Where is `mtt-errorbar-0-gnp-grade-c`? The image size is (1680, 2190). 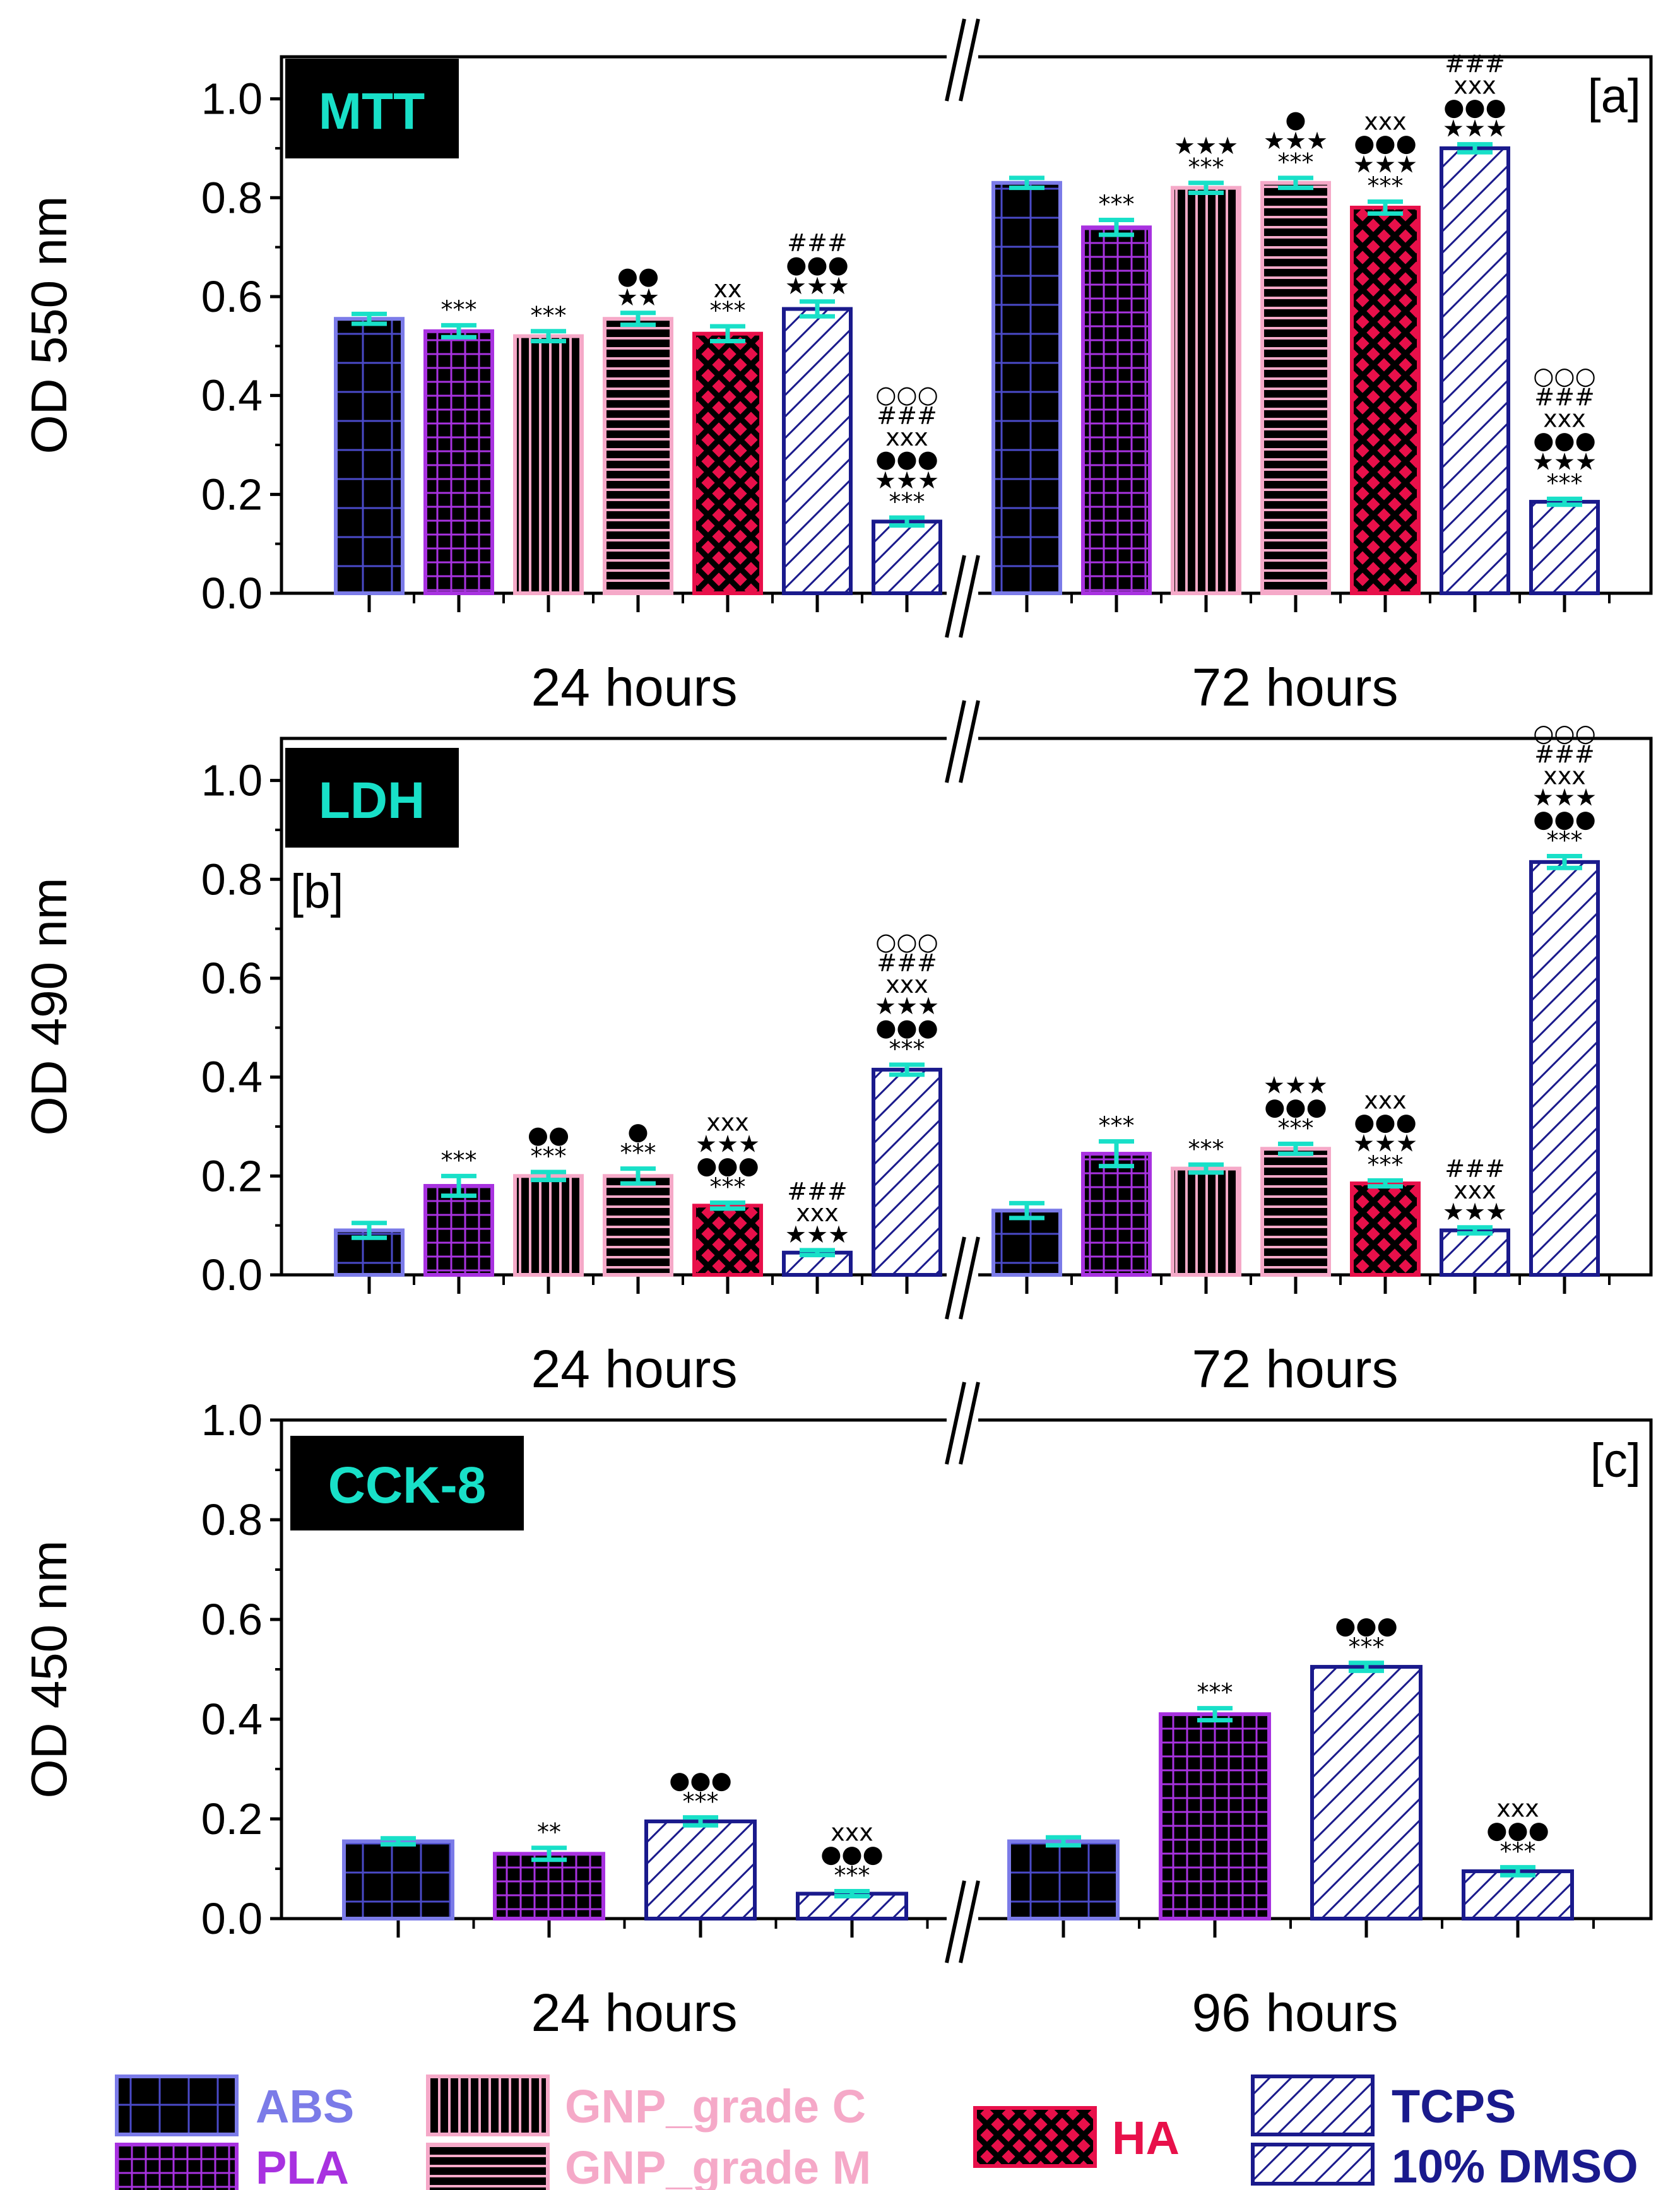
mtt-errorbar-0-gnp-grade-c is located at coordinates (548, 336).